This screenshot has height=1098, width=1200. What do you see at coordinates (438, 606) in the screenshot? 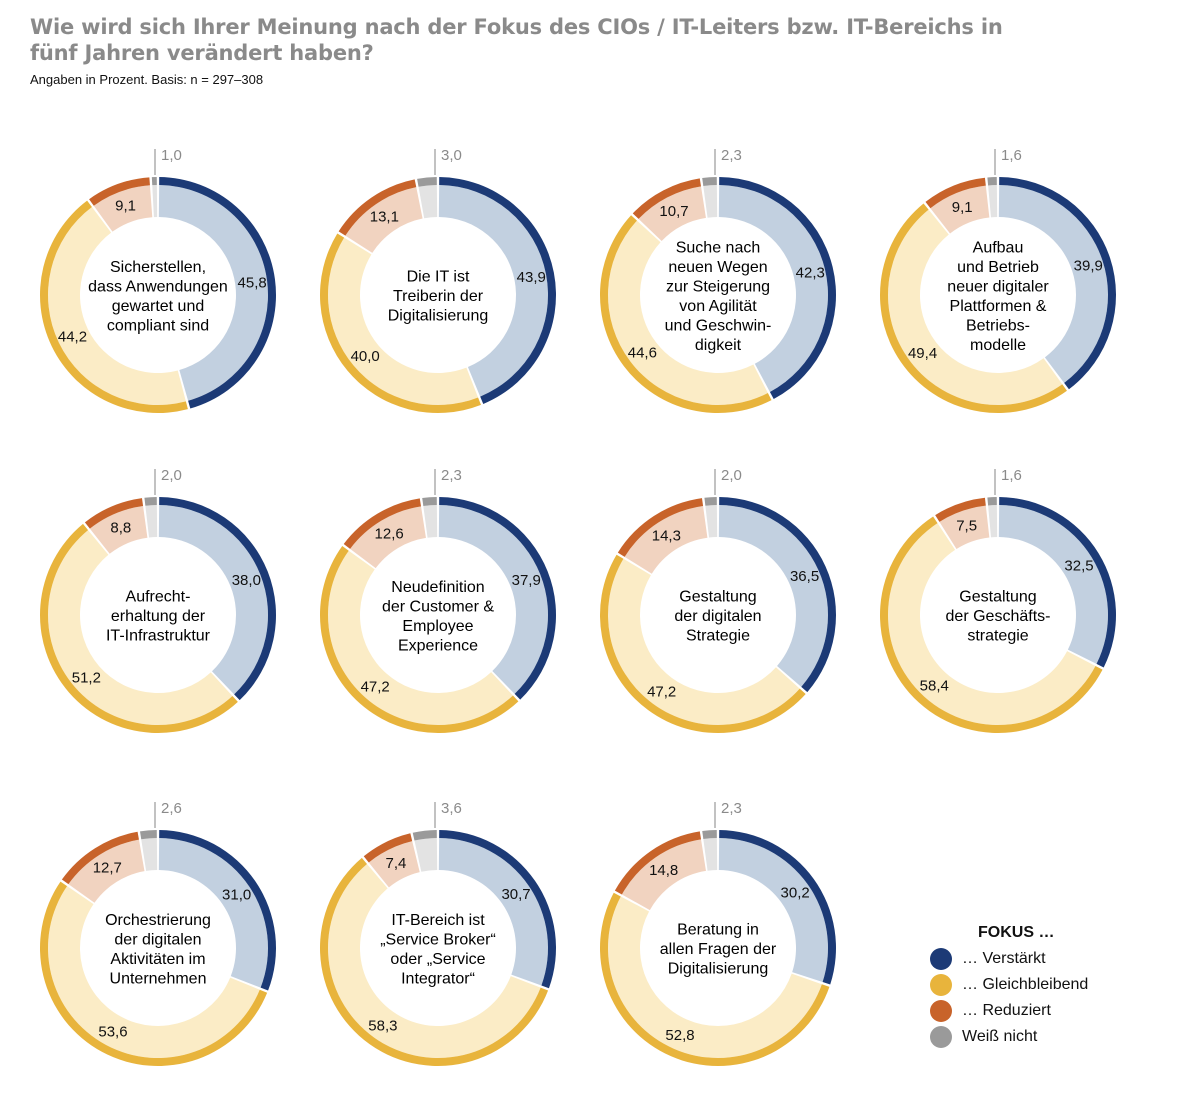
I see `donut-center-label-line: der Customer &` at bounding box center [438, 606].